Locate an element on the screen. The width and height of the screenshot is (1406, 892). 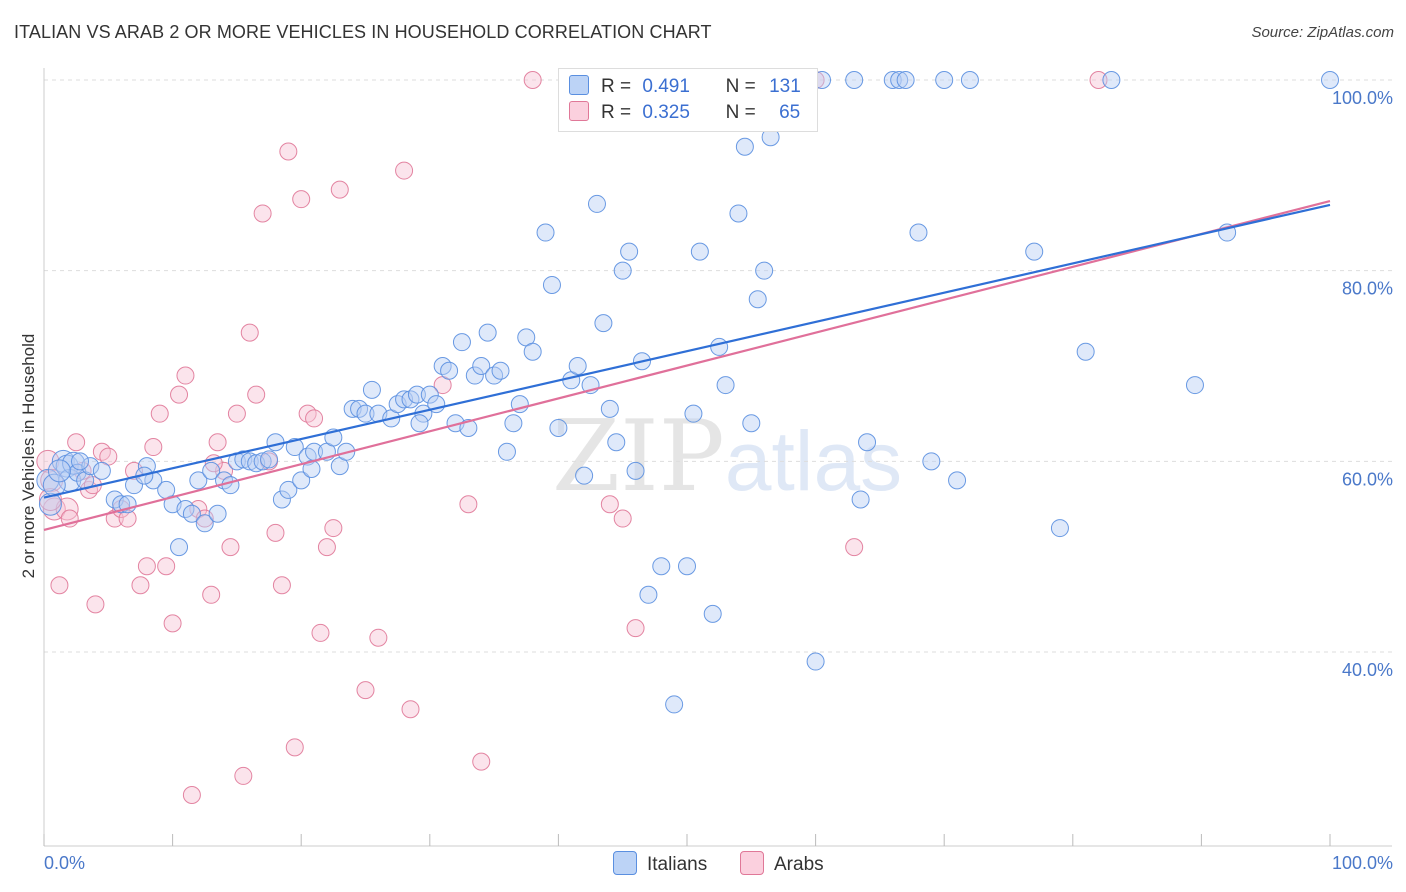
legend-r-value-italians: 0.491 is located at coordinates (666, 86).